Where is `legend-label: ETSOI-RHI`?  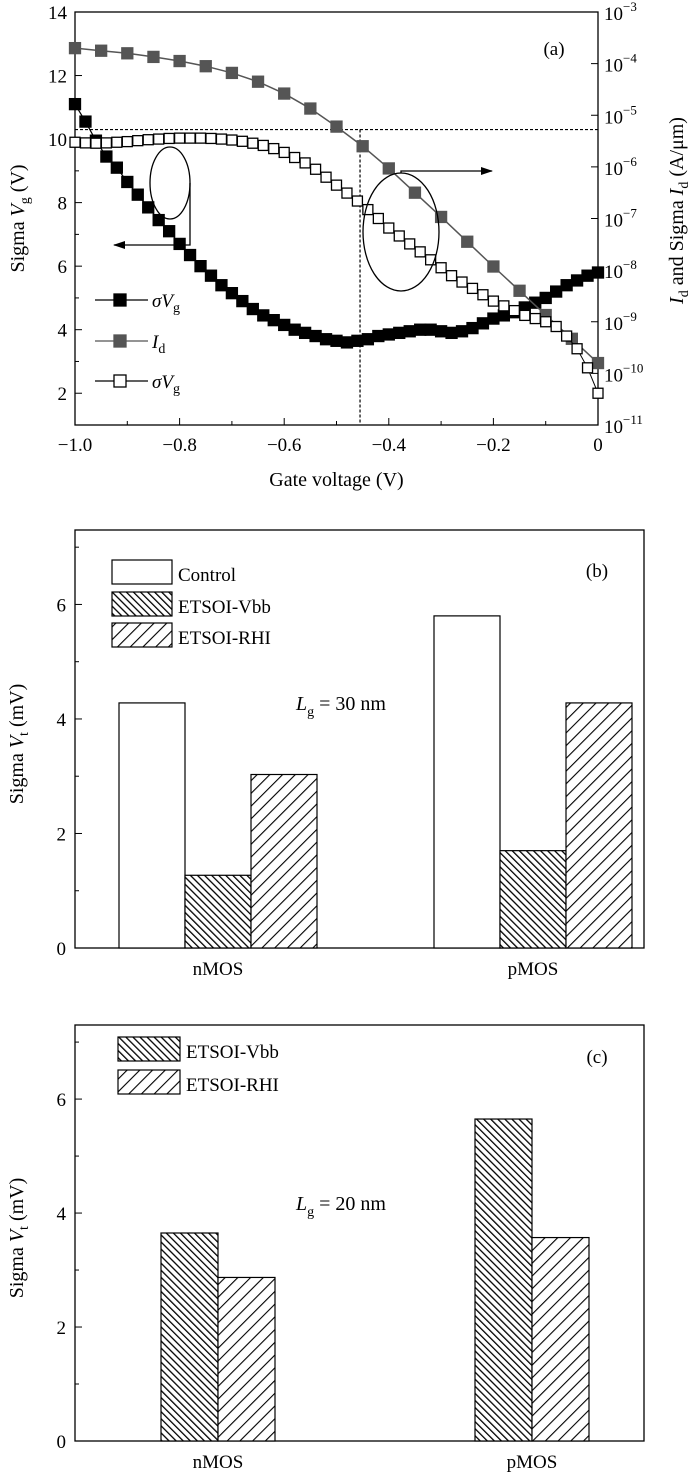 legend-label: ETSOI-RHI is located at coordinates (232, 1085).